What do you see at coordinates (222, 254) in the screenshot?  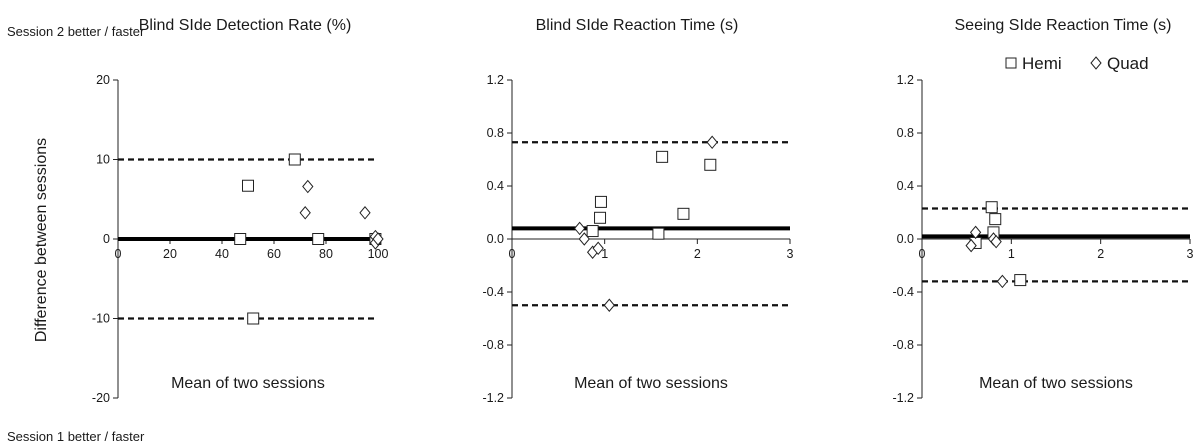 I see `x-tick-label: 40` at bounding box center [222, 254].